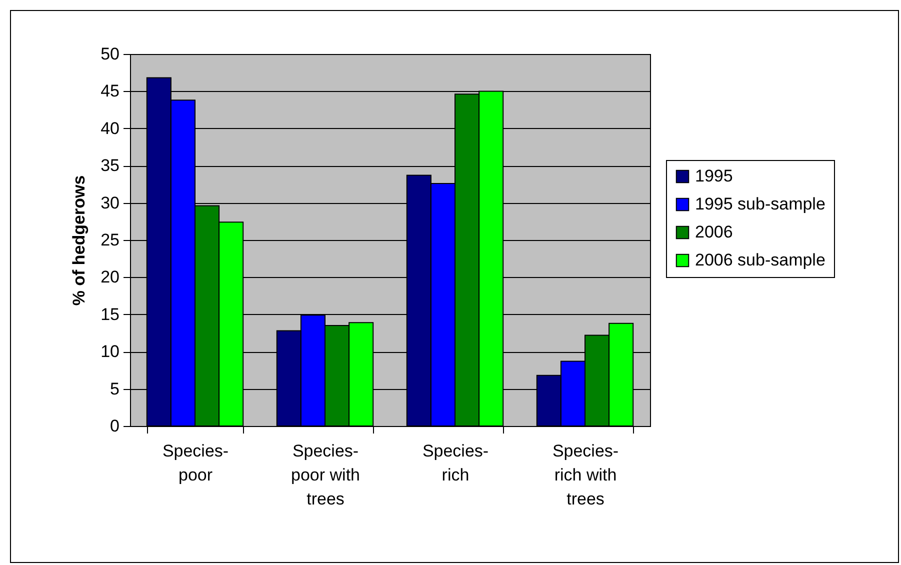 This screenshot has width=901, height=565. I want to click on y-tick-label: 20, so click(110, 277).